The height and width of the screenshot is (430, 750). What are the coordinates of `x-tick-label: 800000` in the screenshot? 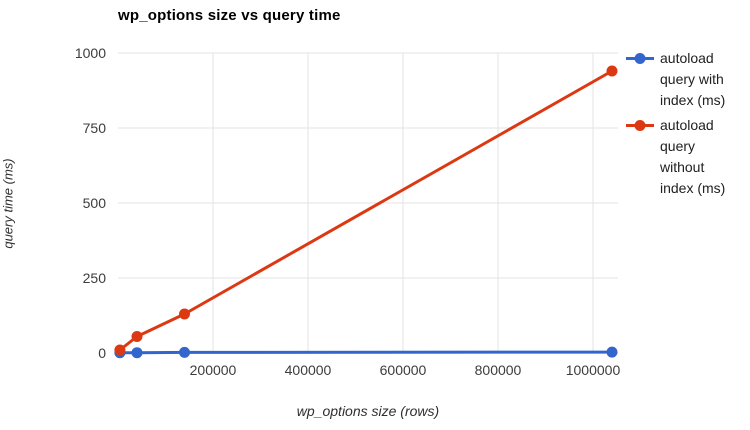 It's located at (498, 370).